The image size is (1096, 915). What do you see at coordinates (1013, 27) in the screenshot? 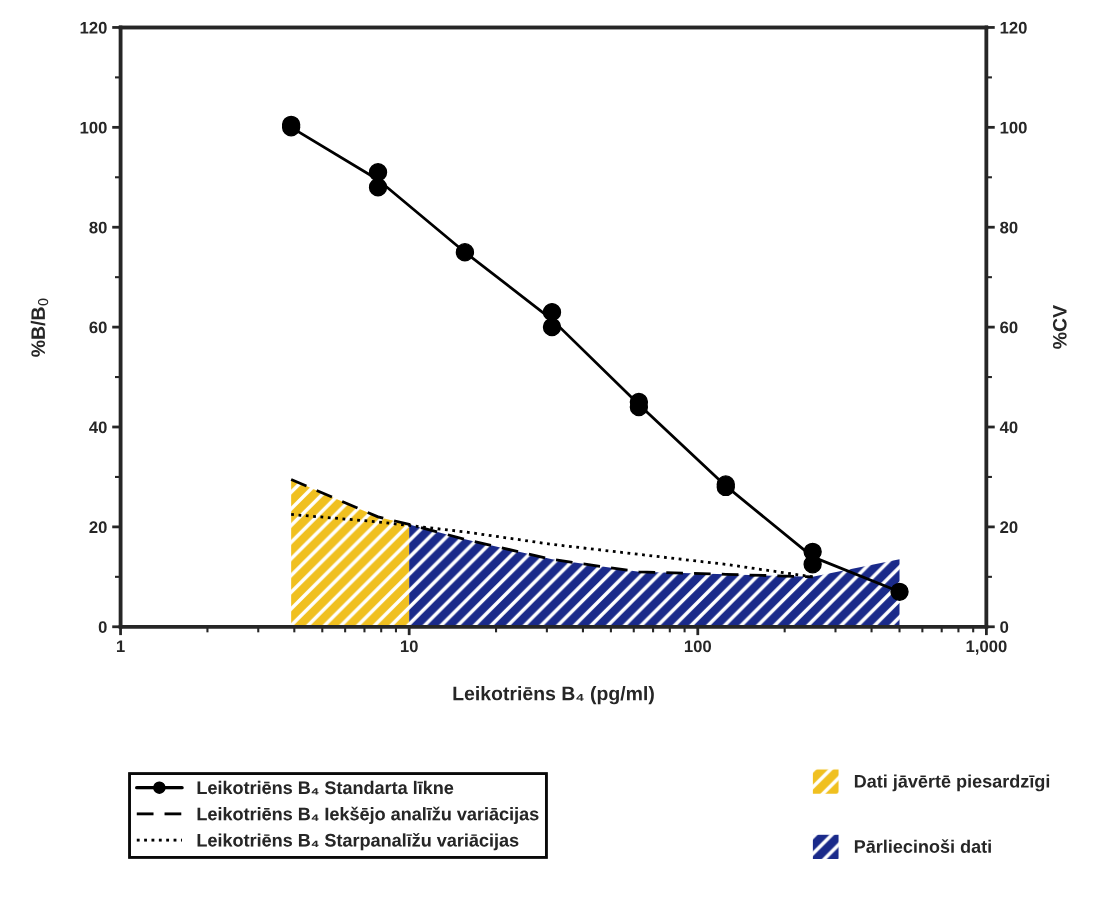
I see `y2-tick-label: 120` at bounding box center [1013, 27].